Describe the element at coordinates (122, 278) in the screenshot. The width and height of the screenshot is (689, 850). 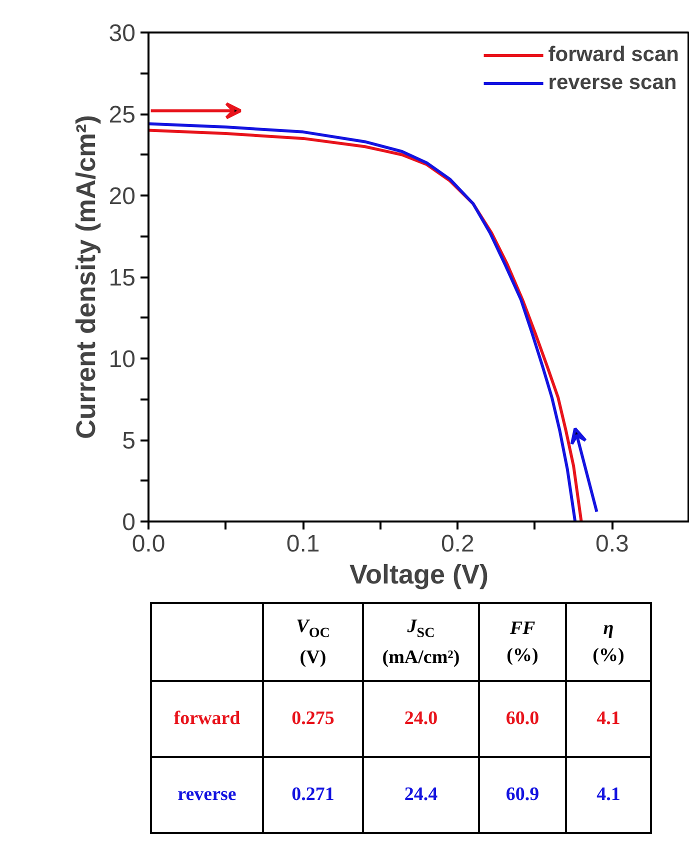
I see `y-tick-label: 15` at that location.